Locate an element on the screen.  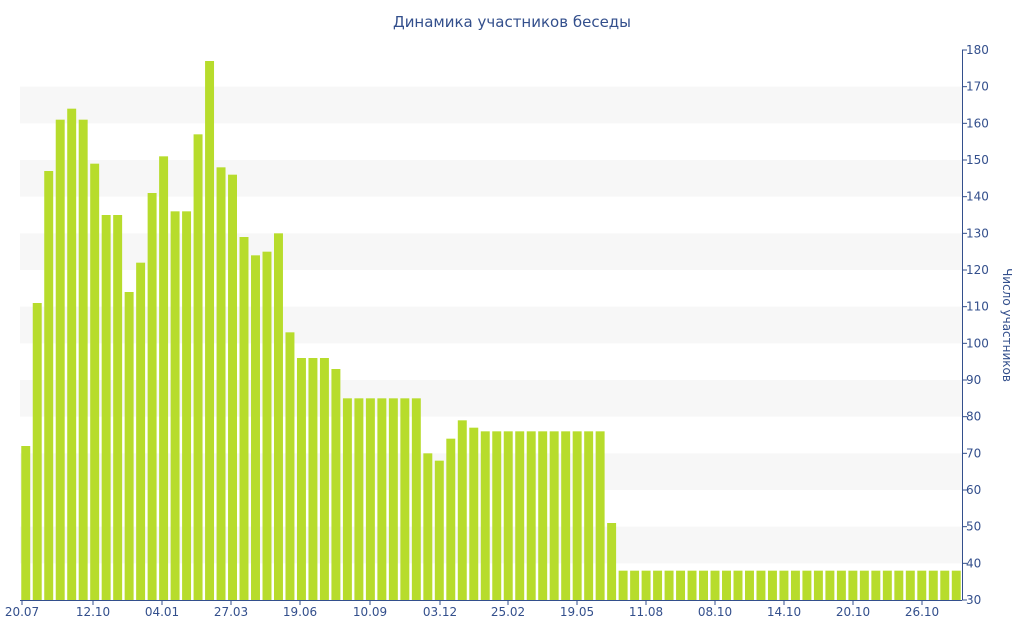
y-tick-label: 170 is located at coordinates (977, 87).